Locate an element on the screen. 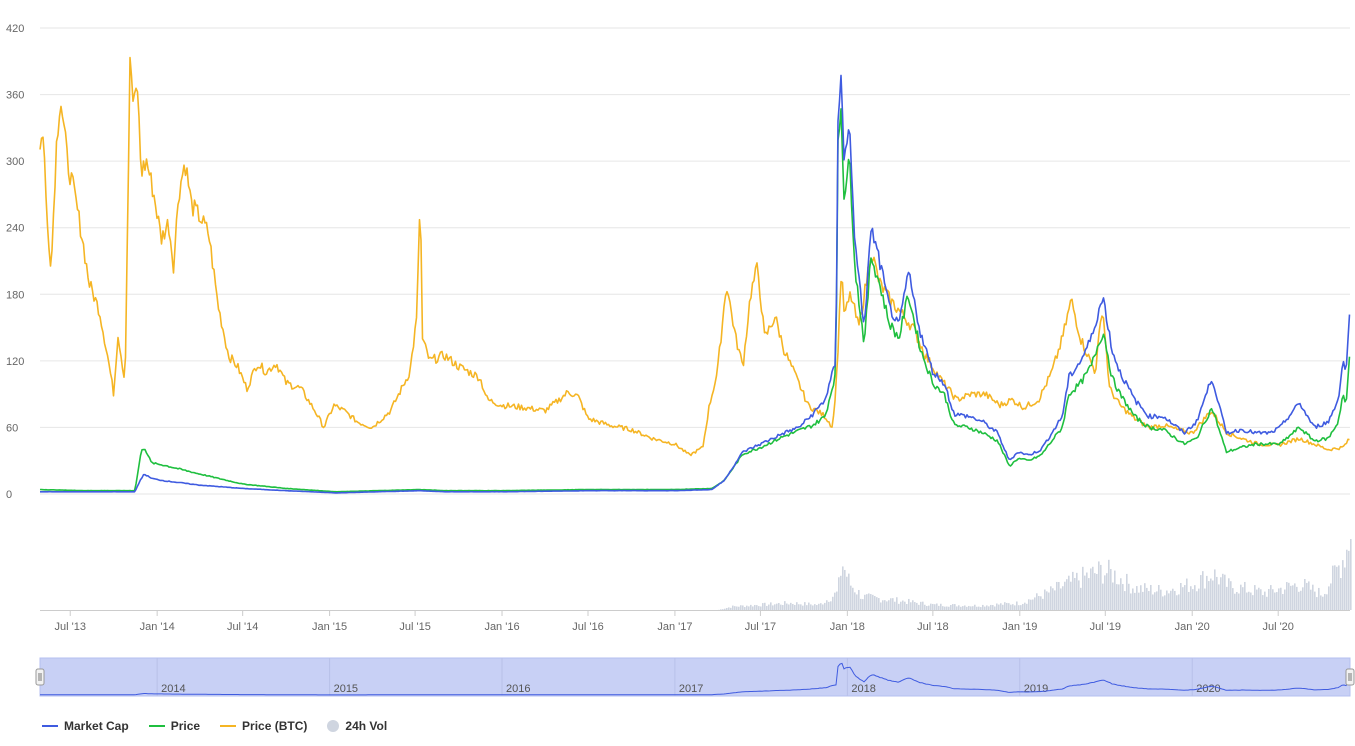  navigator-left-handle is located at coordinates (40, 677).